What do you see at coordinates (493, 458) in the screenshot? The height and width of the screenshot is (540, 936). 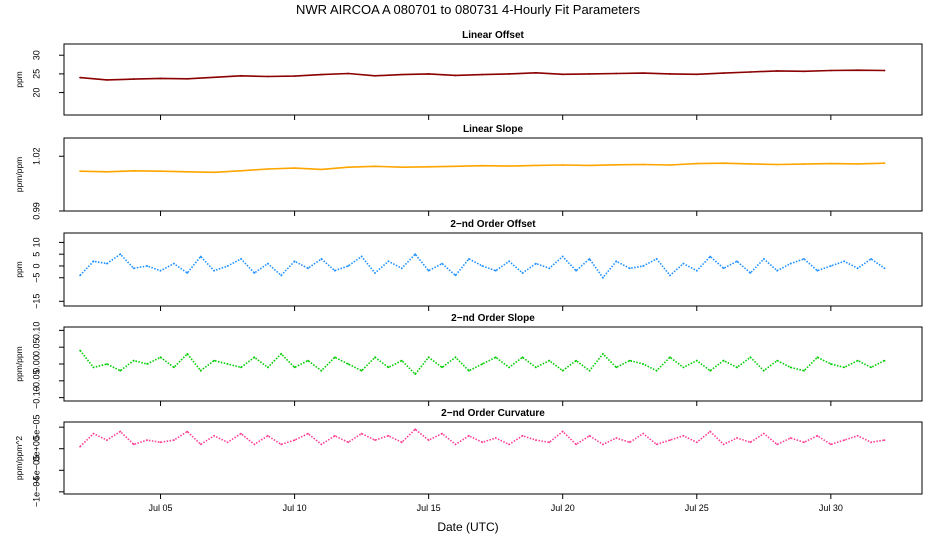 I see `plot-frame` at bounding box center [493, 458].